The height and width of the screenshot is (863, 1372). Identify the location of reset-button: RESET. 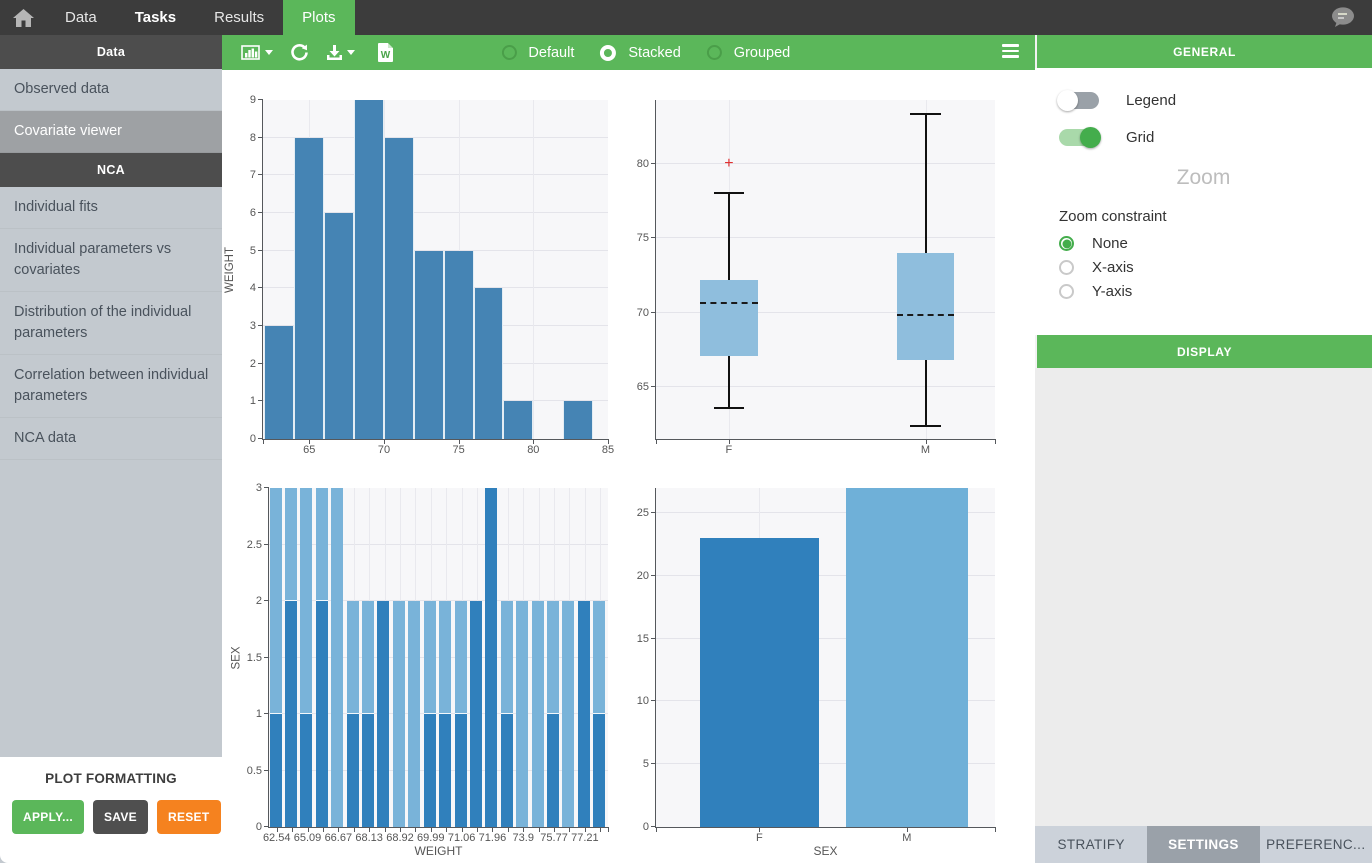
(188, 817).